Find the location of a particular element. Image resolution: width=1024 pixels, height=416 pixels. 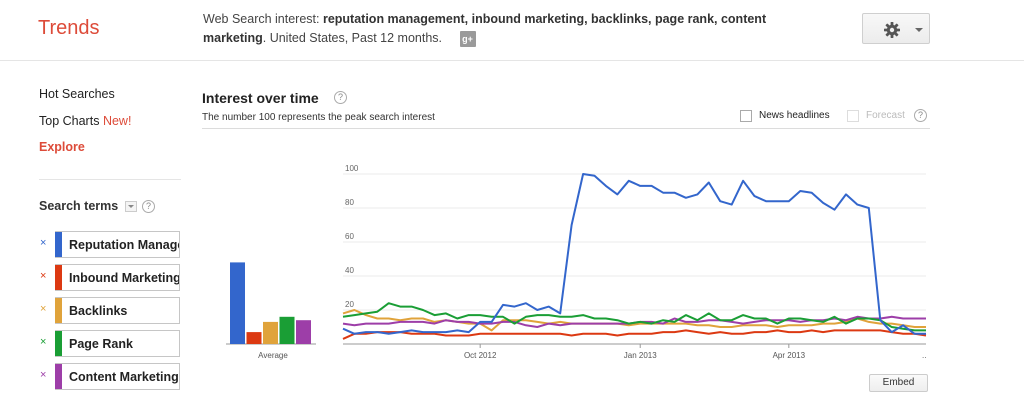

term-label: Backlinks is located at coordinates (98, 311).